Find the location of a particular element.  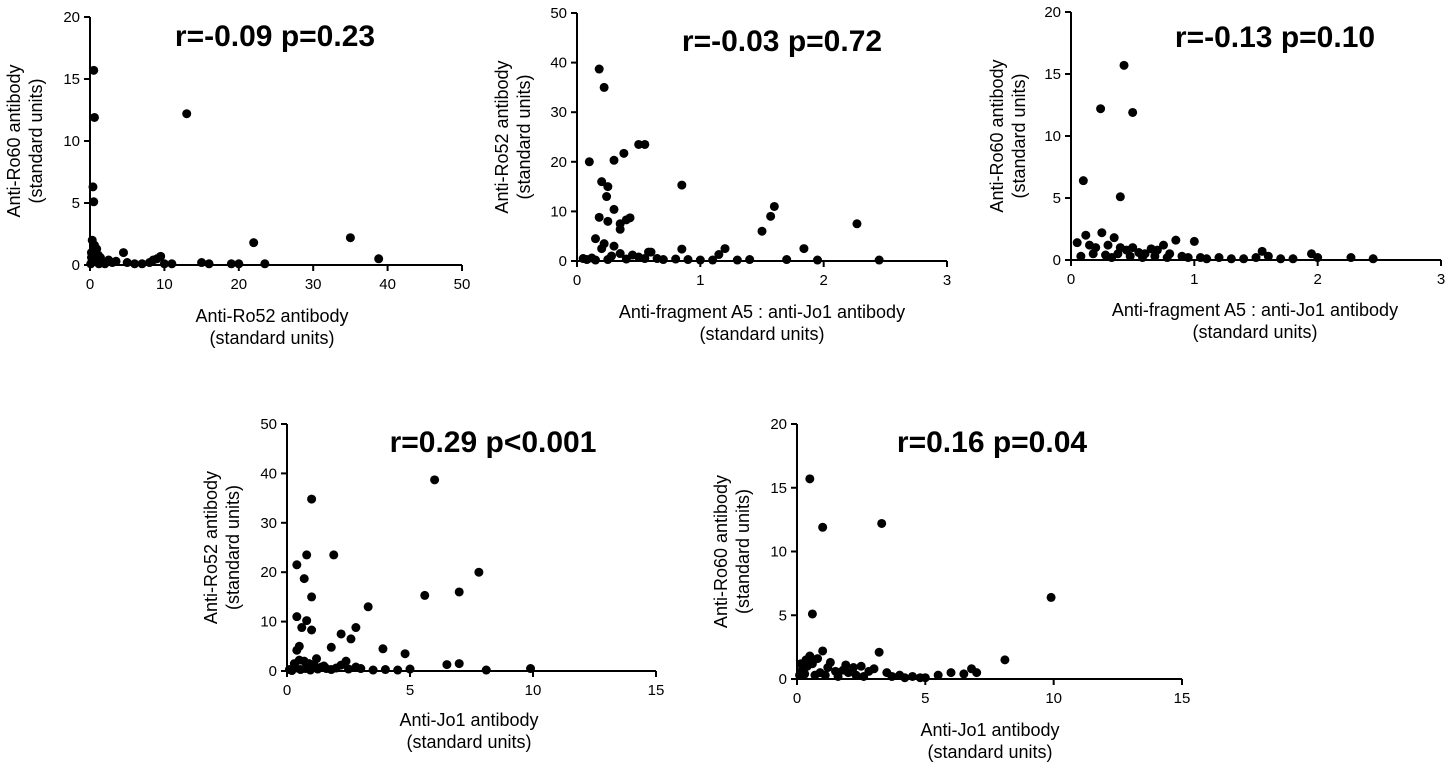

x-tick-label: 30 is located at coordinates (313, 284).